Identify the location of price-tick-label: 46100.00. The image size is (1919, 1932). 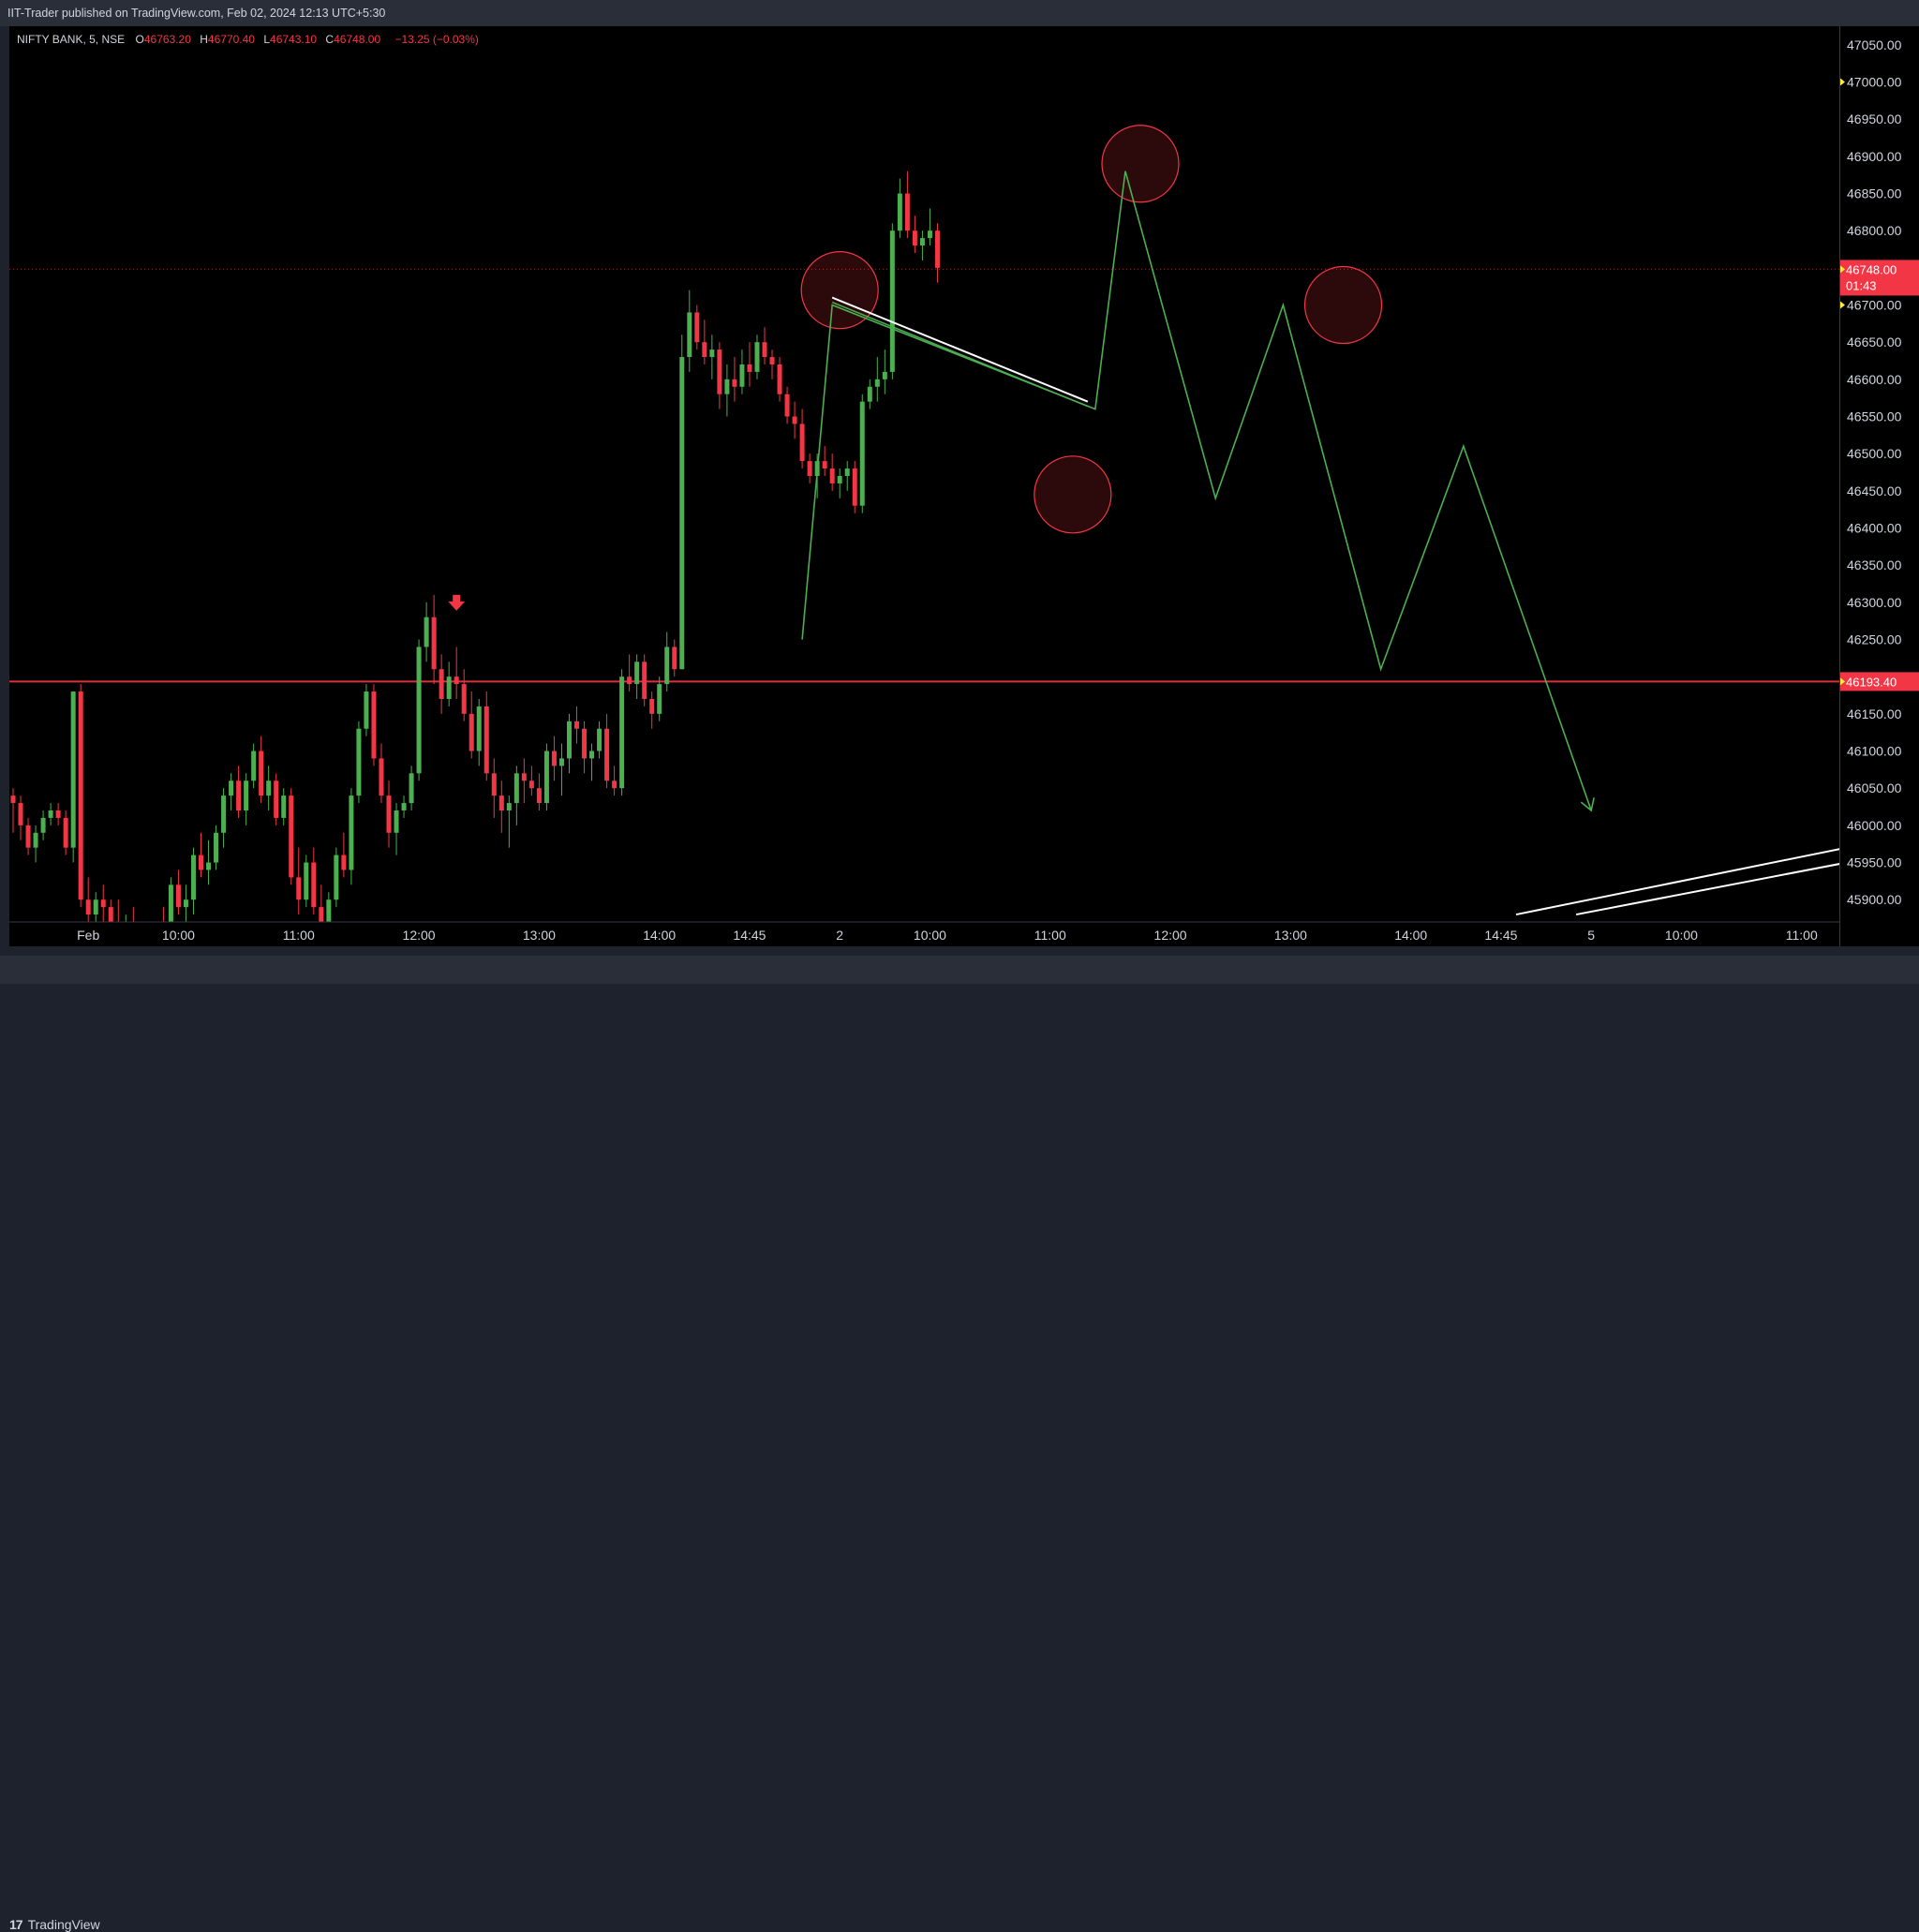
(1874, 752).